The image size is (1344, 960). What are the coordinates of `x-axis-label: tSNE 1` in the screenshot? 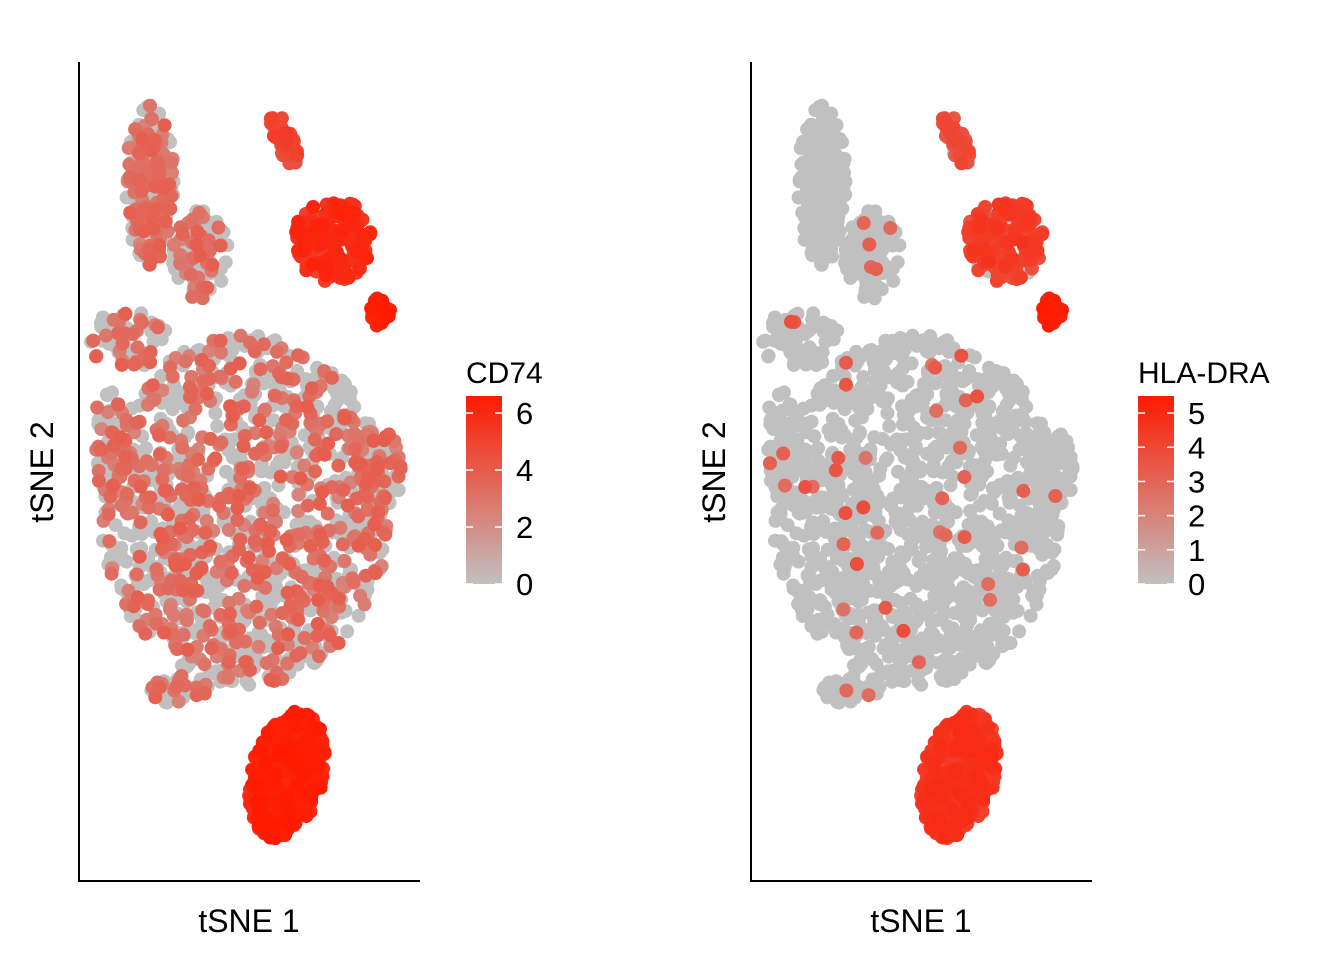 It's located at (248, 921).